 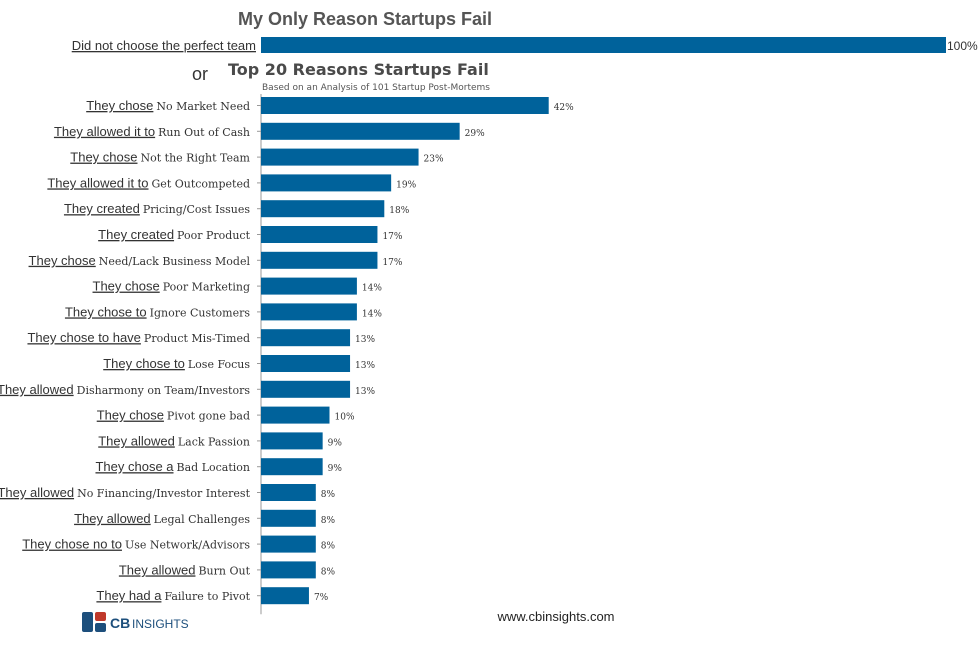 What do you see at coordinates (100, 627) in the screenshot?
I see `logo-mark-bottom-right` at bounding box center [100, 627].